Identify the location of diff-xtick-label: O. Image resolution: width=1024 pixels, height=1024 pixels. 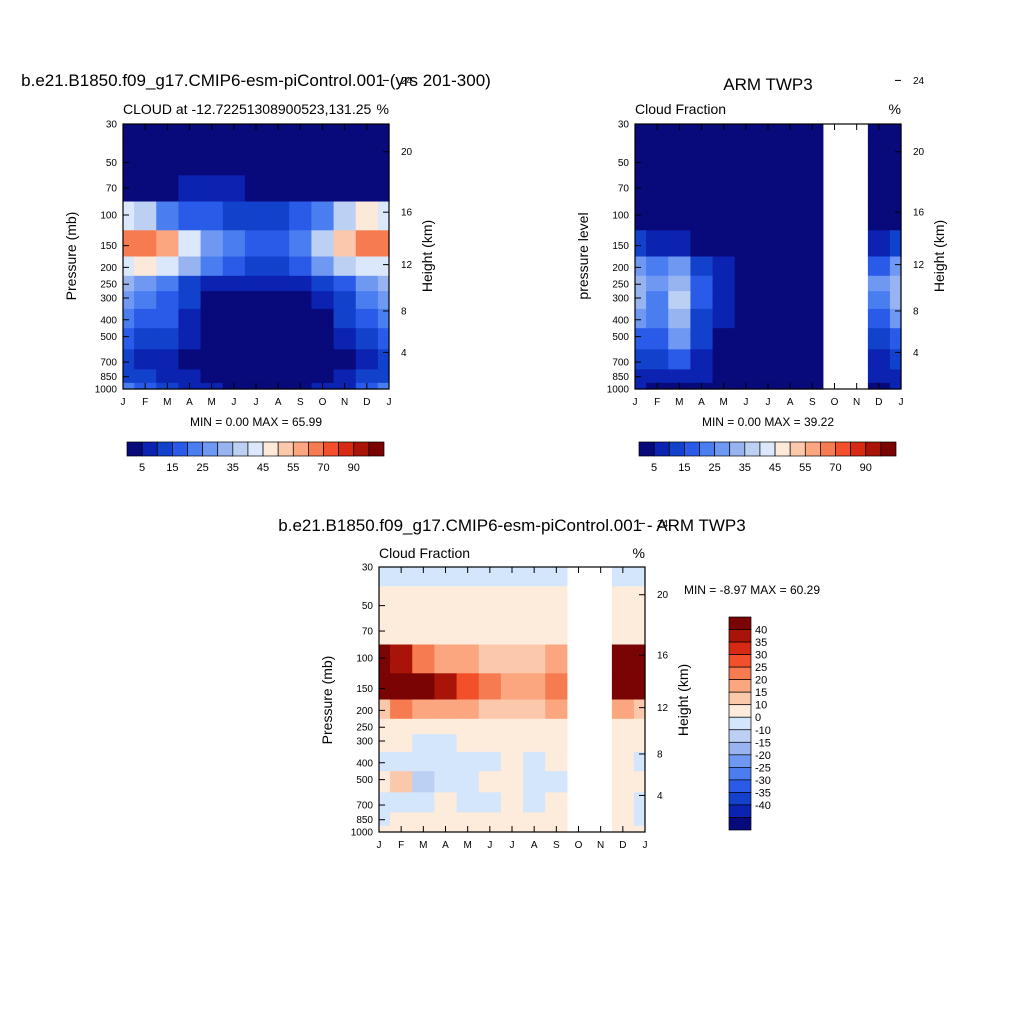
(579, 845).